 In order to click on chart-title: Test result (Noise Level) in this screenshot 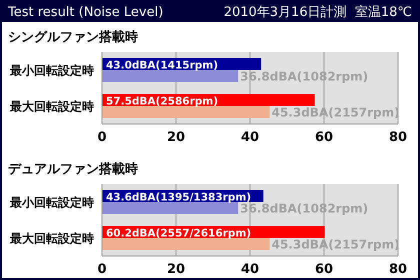, I will do `click(86, 12)`.